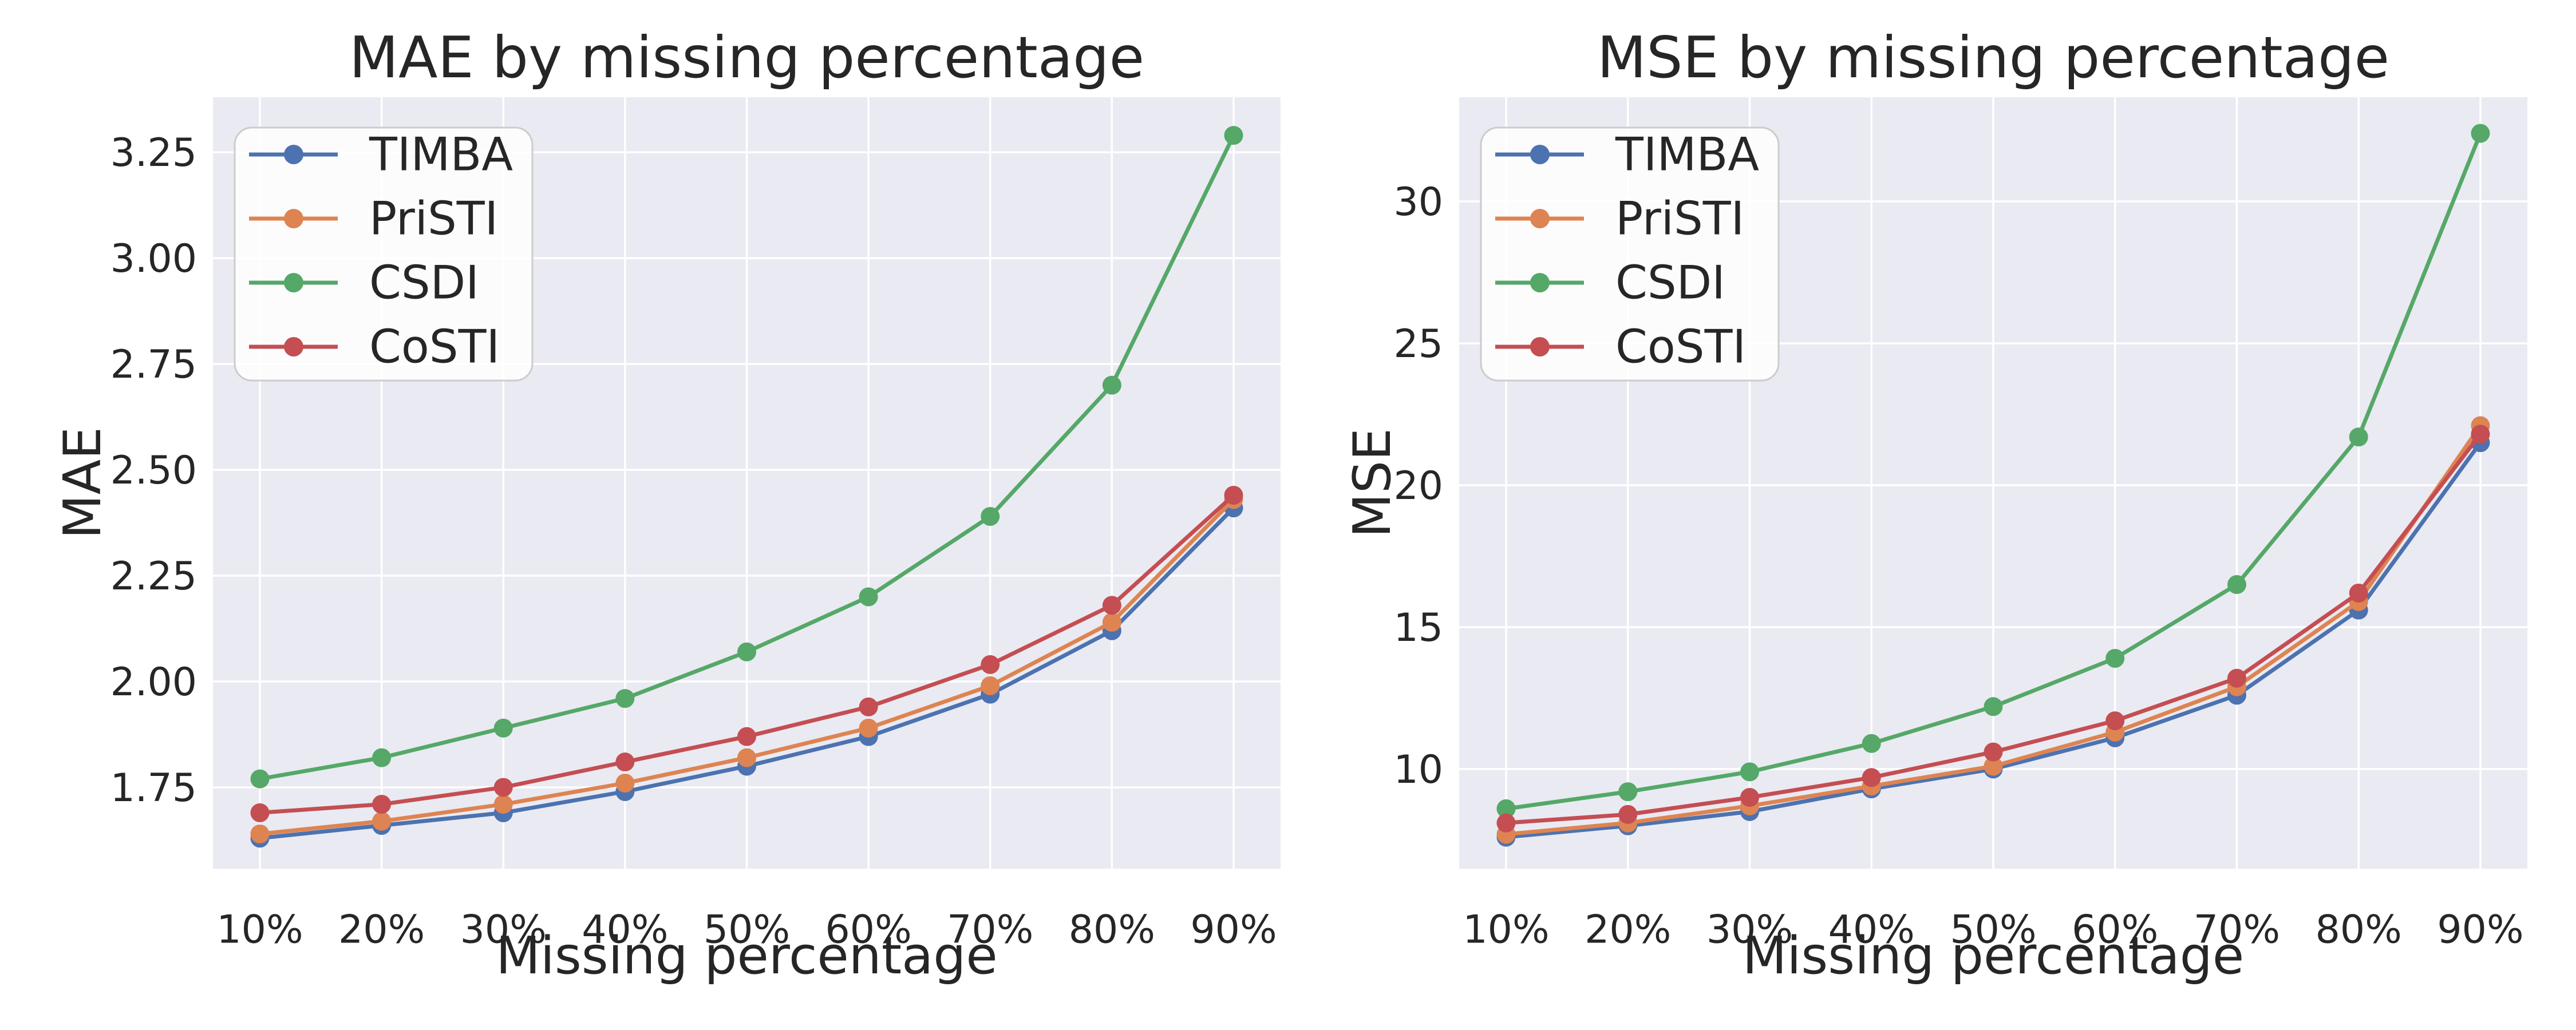 The image size is (2576, 1030). What do you see at coordinates (153, 576) in the screenshot?
I see `y-tick-label: 2.25` at bounding box center [153, 576].